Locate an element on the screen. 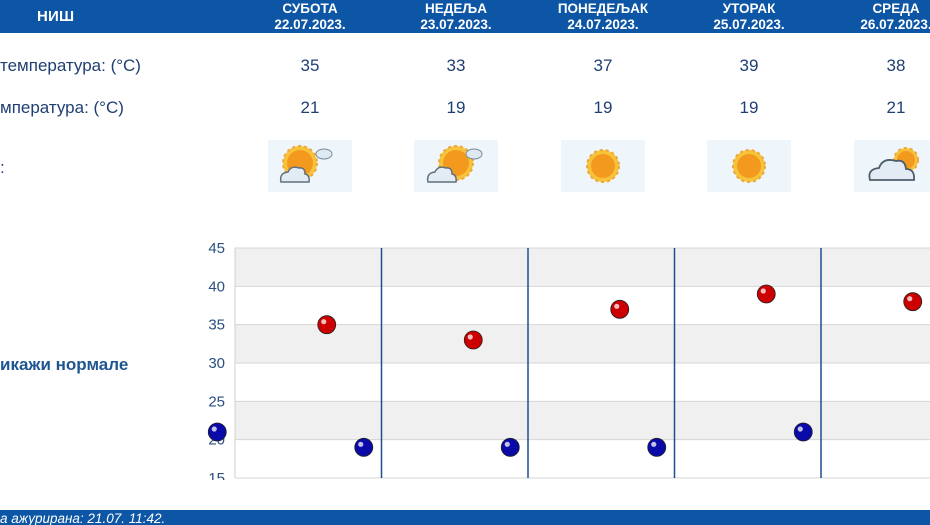 This screenshot has height=525, width=930. cloud-with-sun-icon is located at coordinates (892, 166).